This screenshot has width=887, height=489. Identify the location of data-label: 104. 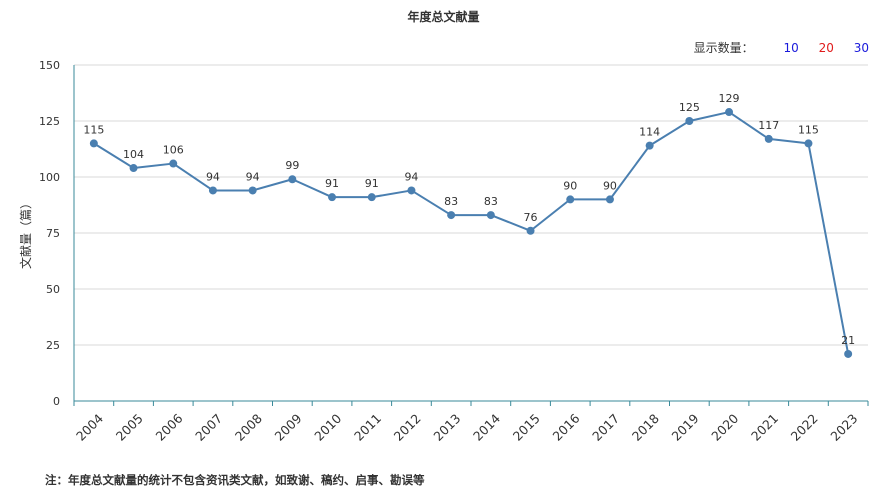
(133, 154).